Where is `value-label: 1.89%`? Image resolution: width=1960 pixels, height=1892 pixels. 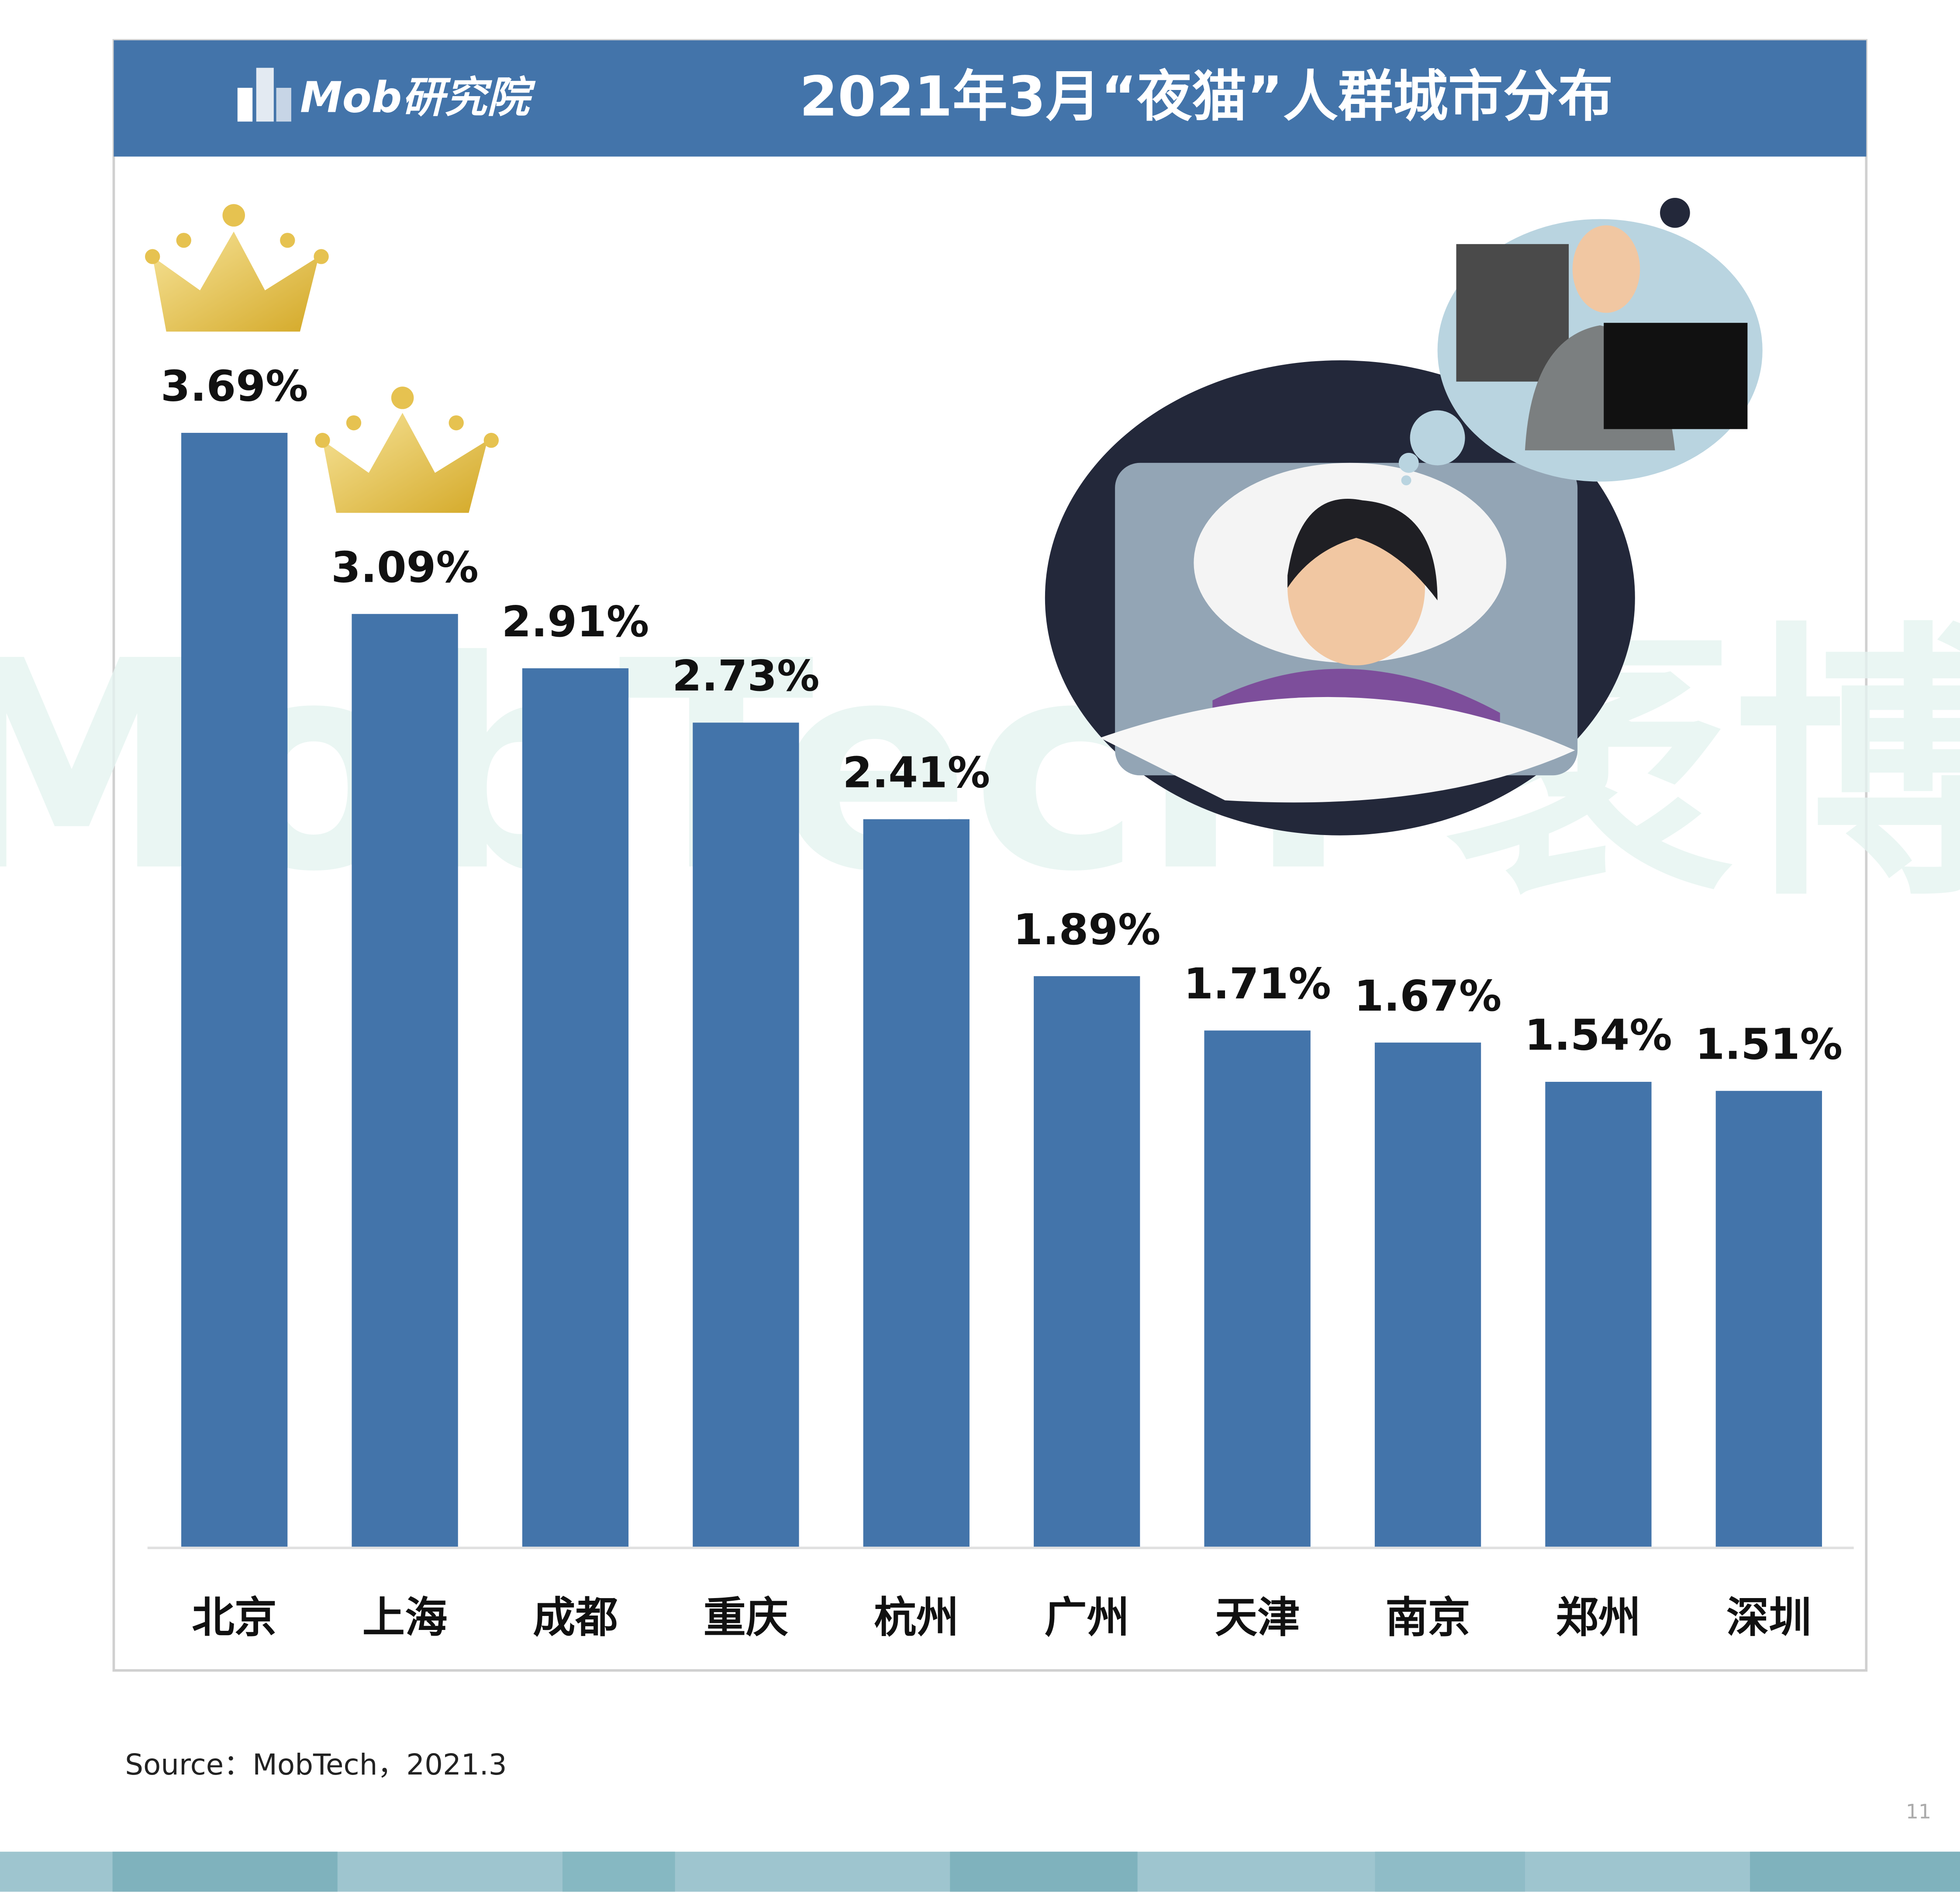
value-label: 1.89% is located at coordinates (1087, 929).